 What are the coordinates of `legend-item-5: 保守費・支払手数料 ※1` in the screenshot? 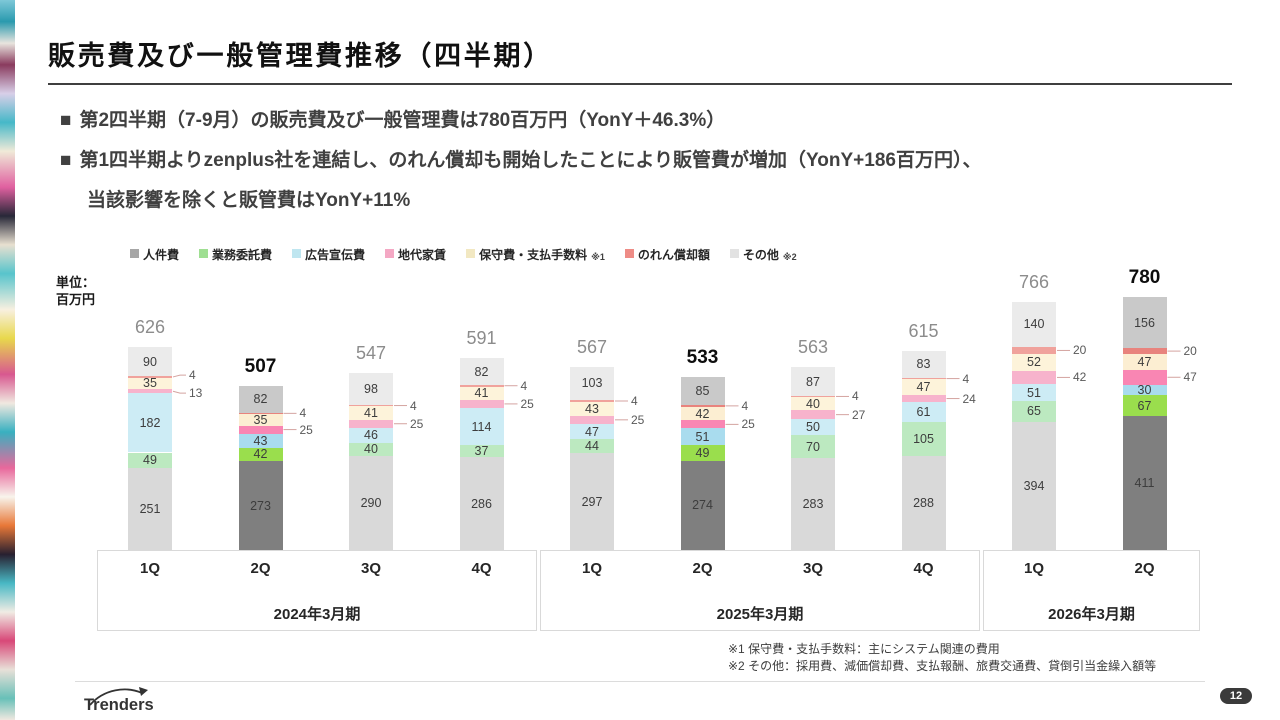 It's located at (535, 254).